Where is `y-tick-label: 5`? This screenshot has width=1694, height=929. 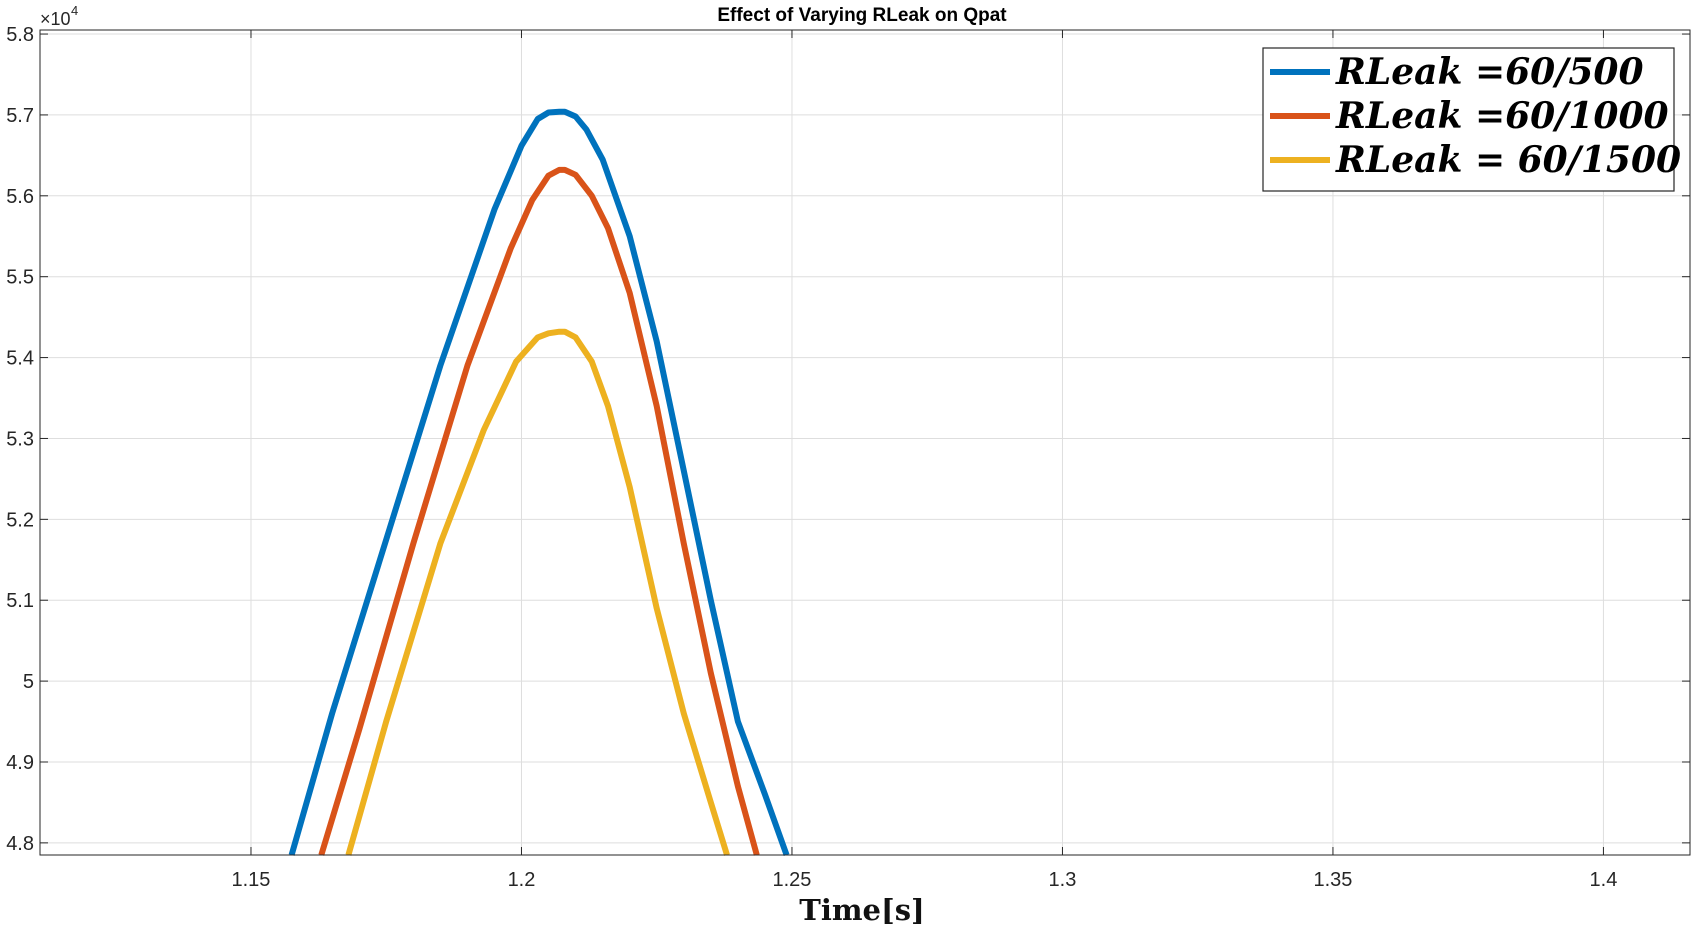
y-tick-label: 5 is located at coordinates (28, 682).